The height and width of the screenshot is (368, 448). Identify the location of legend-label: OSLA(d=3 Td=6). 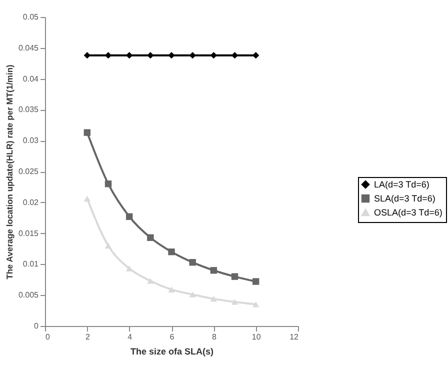
(408, 213).